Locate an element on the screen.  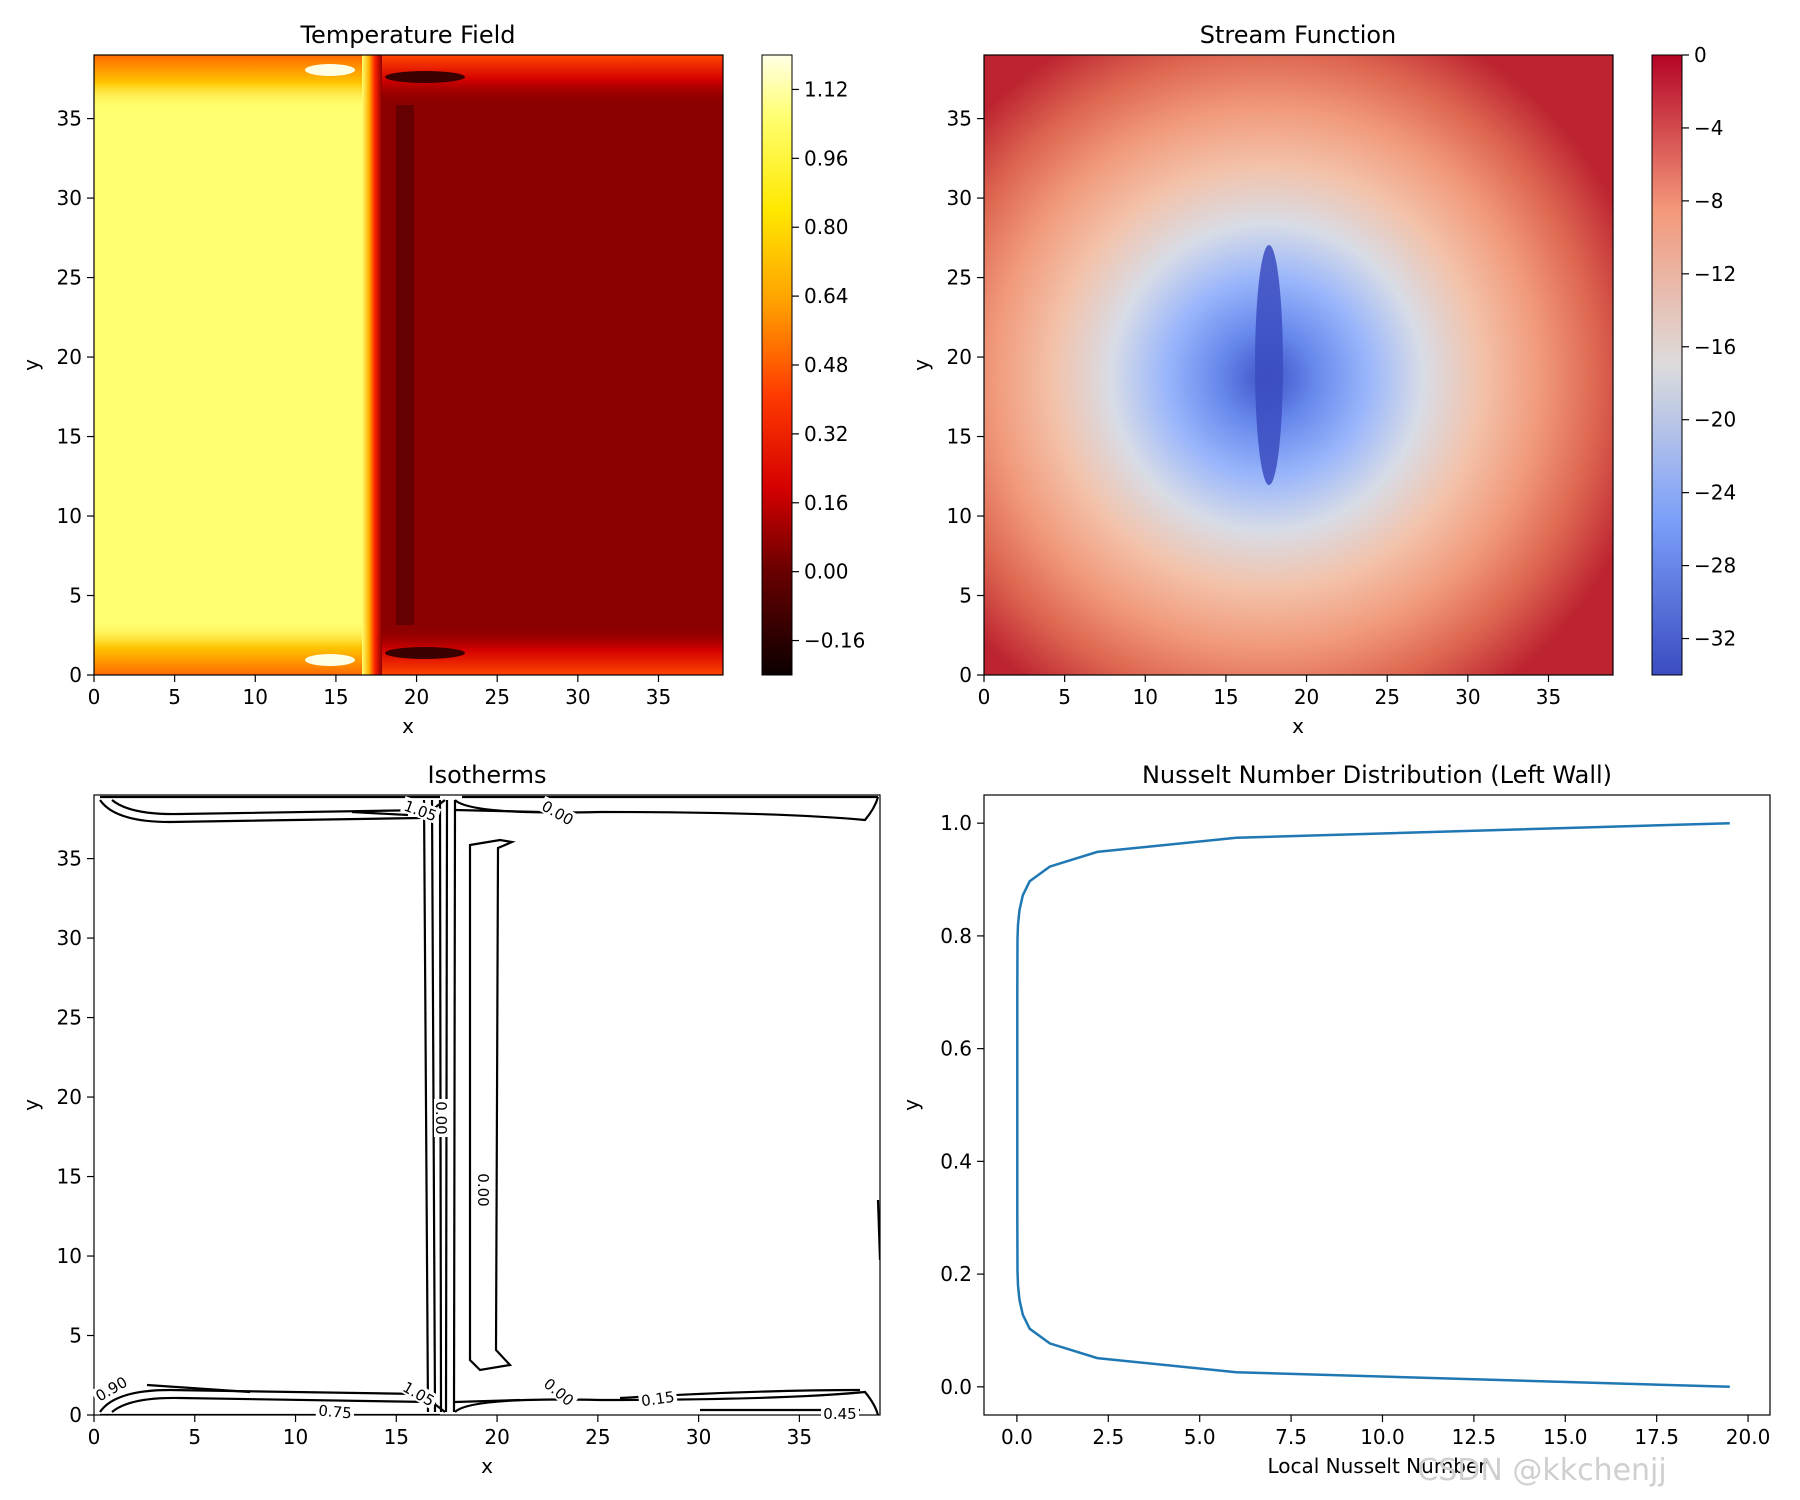
stream-function-x-tick-label: 35 is located at coordinates (1548, 697).